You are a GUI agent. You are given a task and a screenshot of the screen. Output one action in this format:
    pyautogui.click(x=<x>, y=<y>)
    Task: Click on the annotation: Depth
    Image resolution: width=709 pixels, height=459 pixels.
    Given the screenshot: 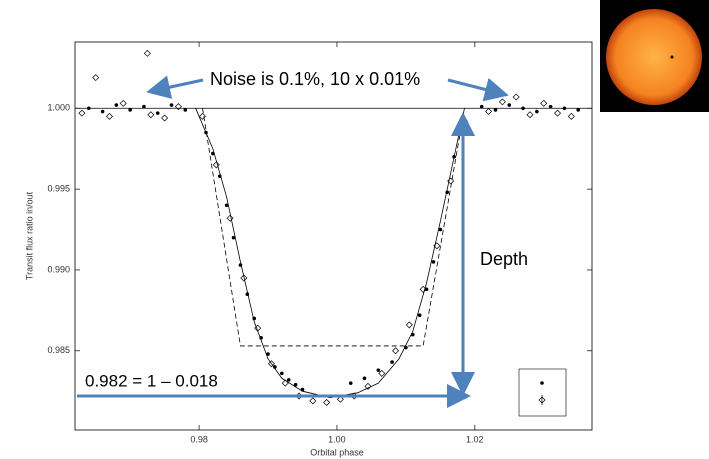 What is the action you would take?
    pyautogui.click(x=504, y=259)
    